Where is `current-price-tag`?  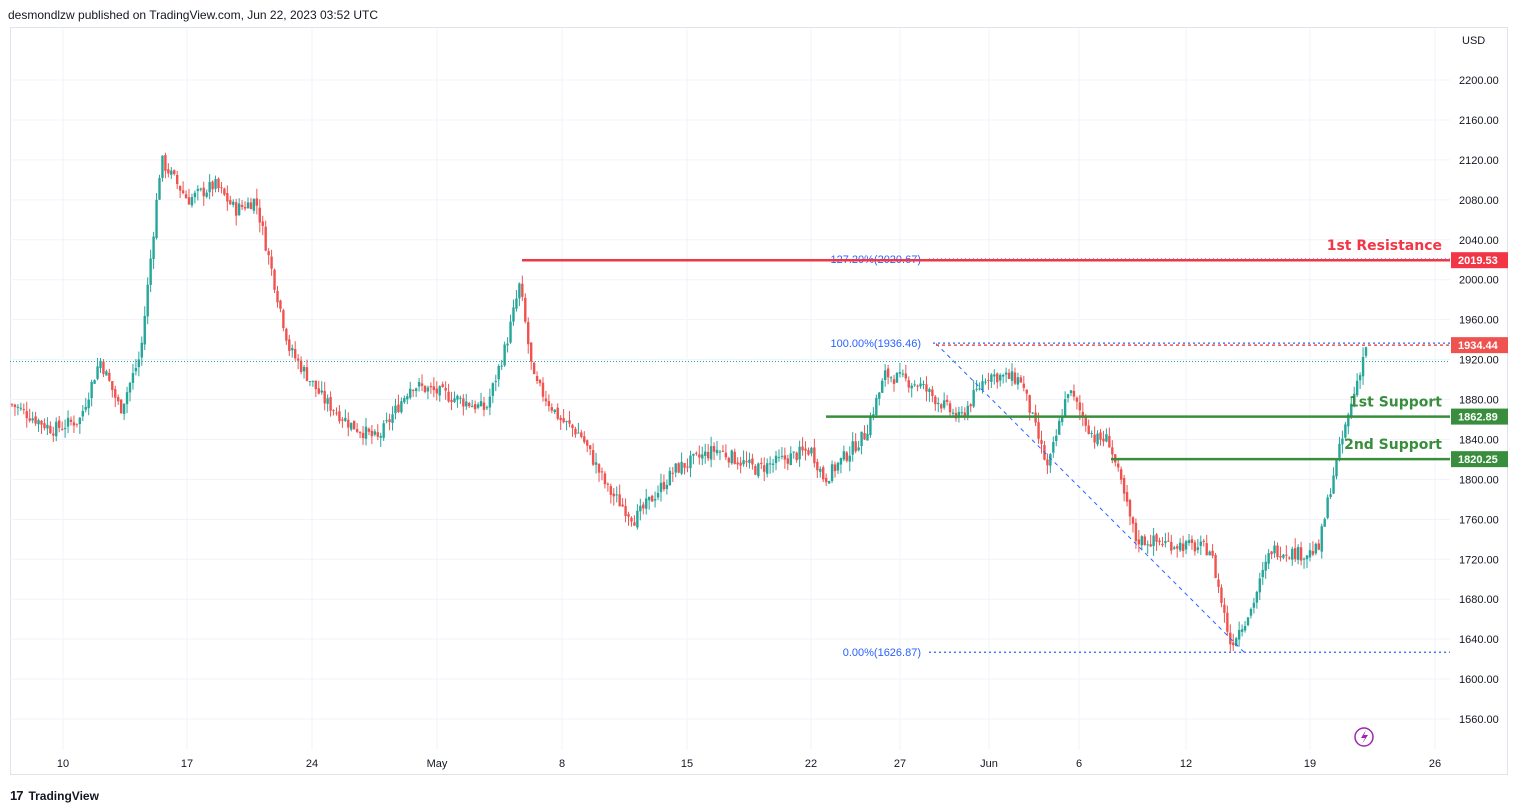
current-price-tag is located at coordinates (1479, 345).